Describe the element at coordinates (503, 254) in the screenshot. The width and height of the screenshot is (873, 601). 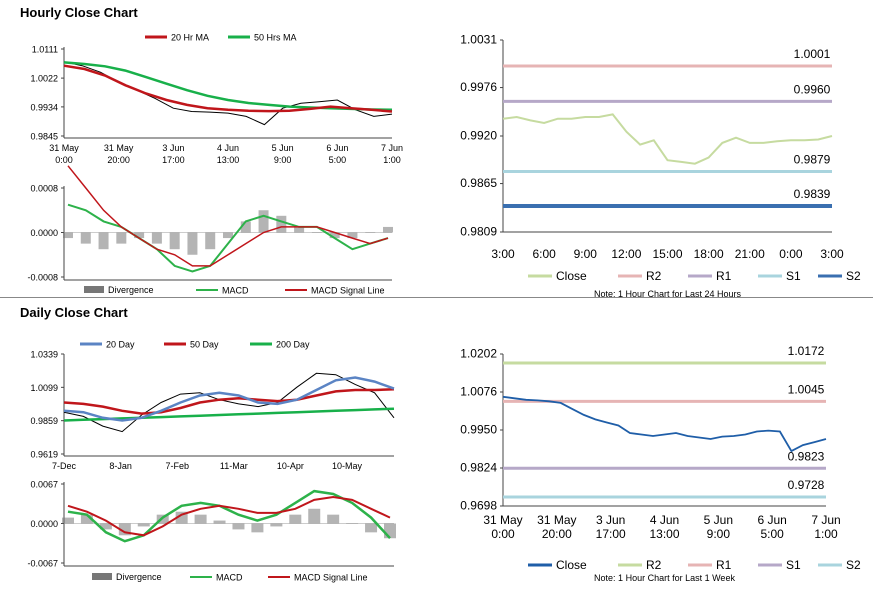
I see `hourly-levels-x-tick-0: 3:00` at that location.